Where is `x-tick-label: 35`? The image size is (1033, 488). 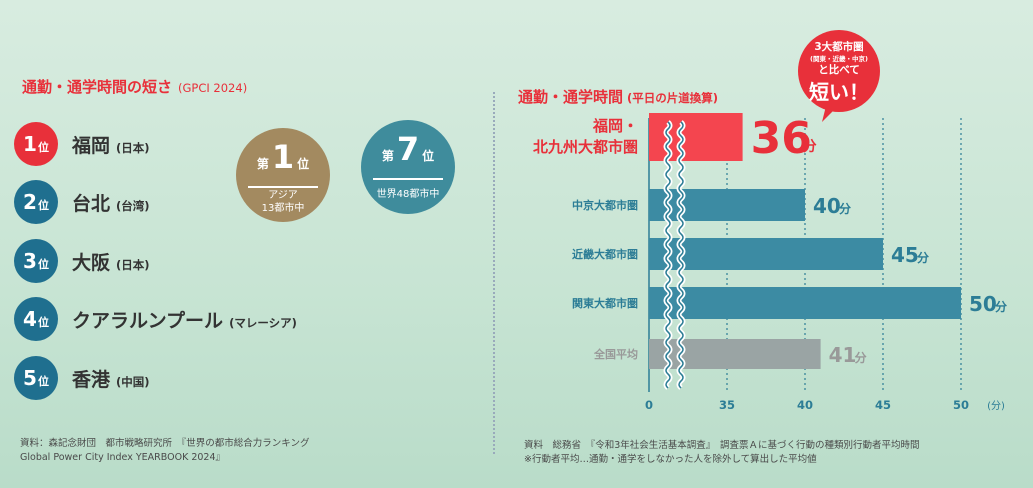
x-tick-label: 35 is located at coordinates (727, 405).